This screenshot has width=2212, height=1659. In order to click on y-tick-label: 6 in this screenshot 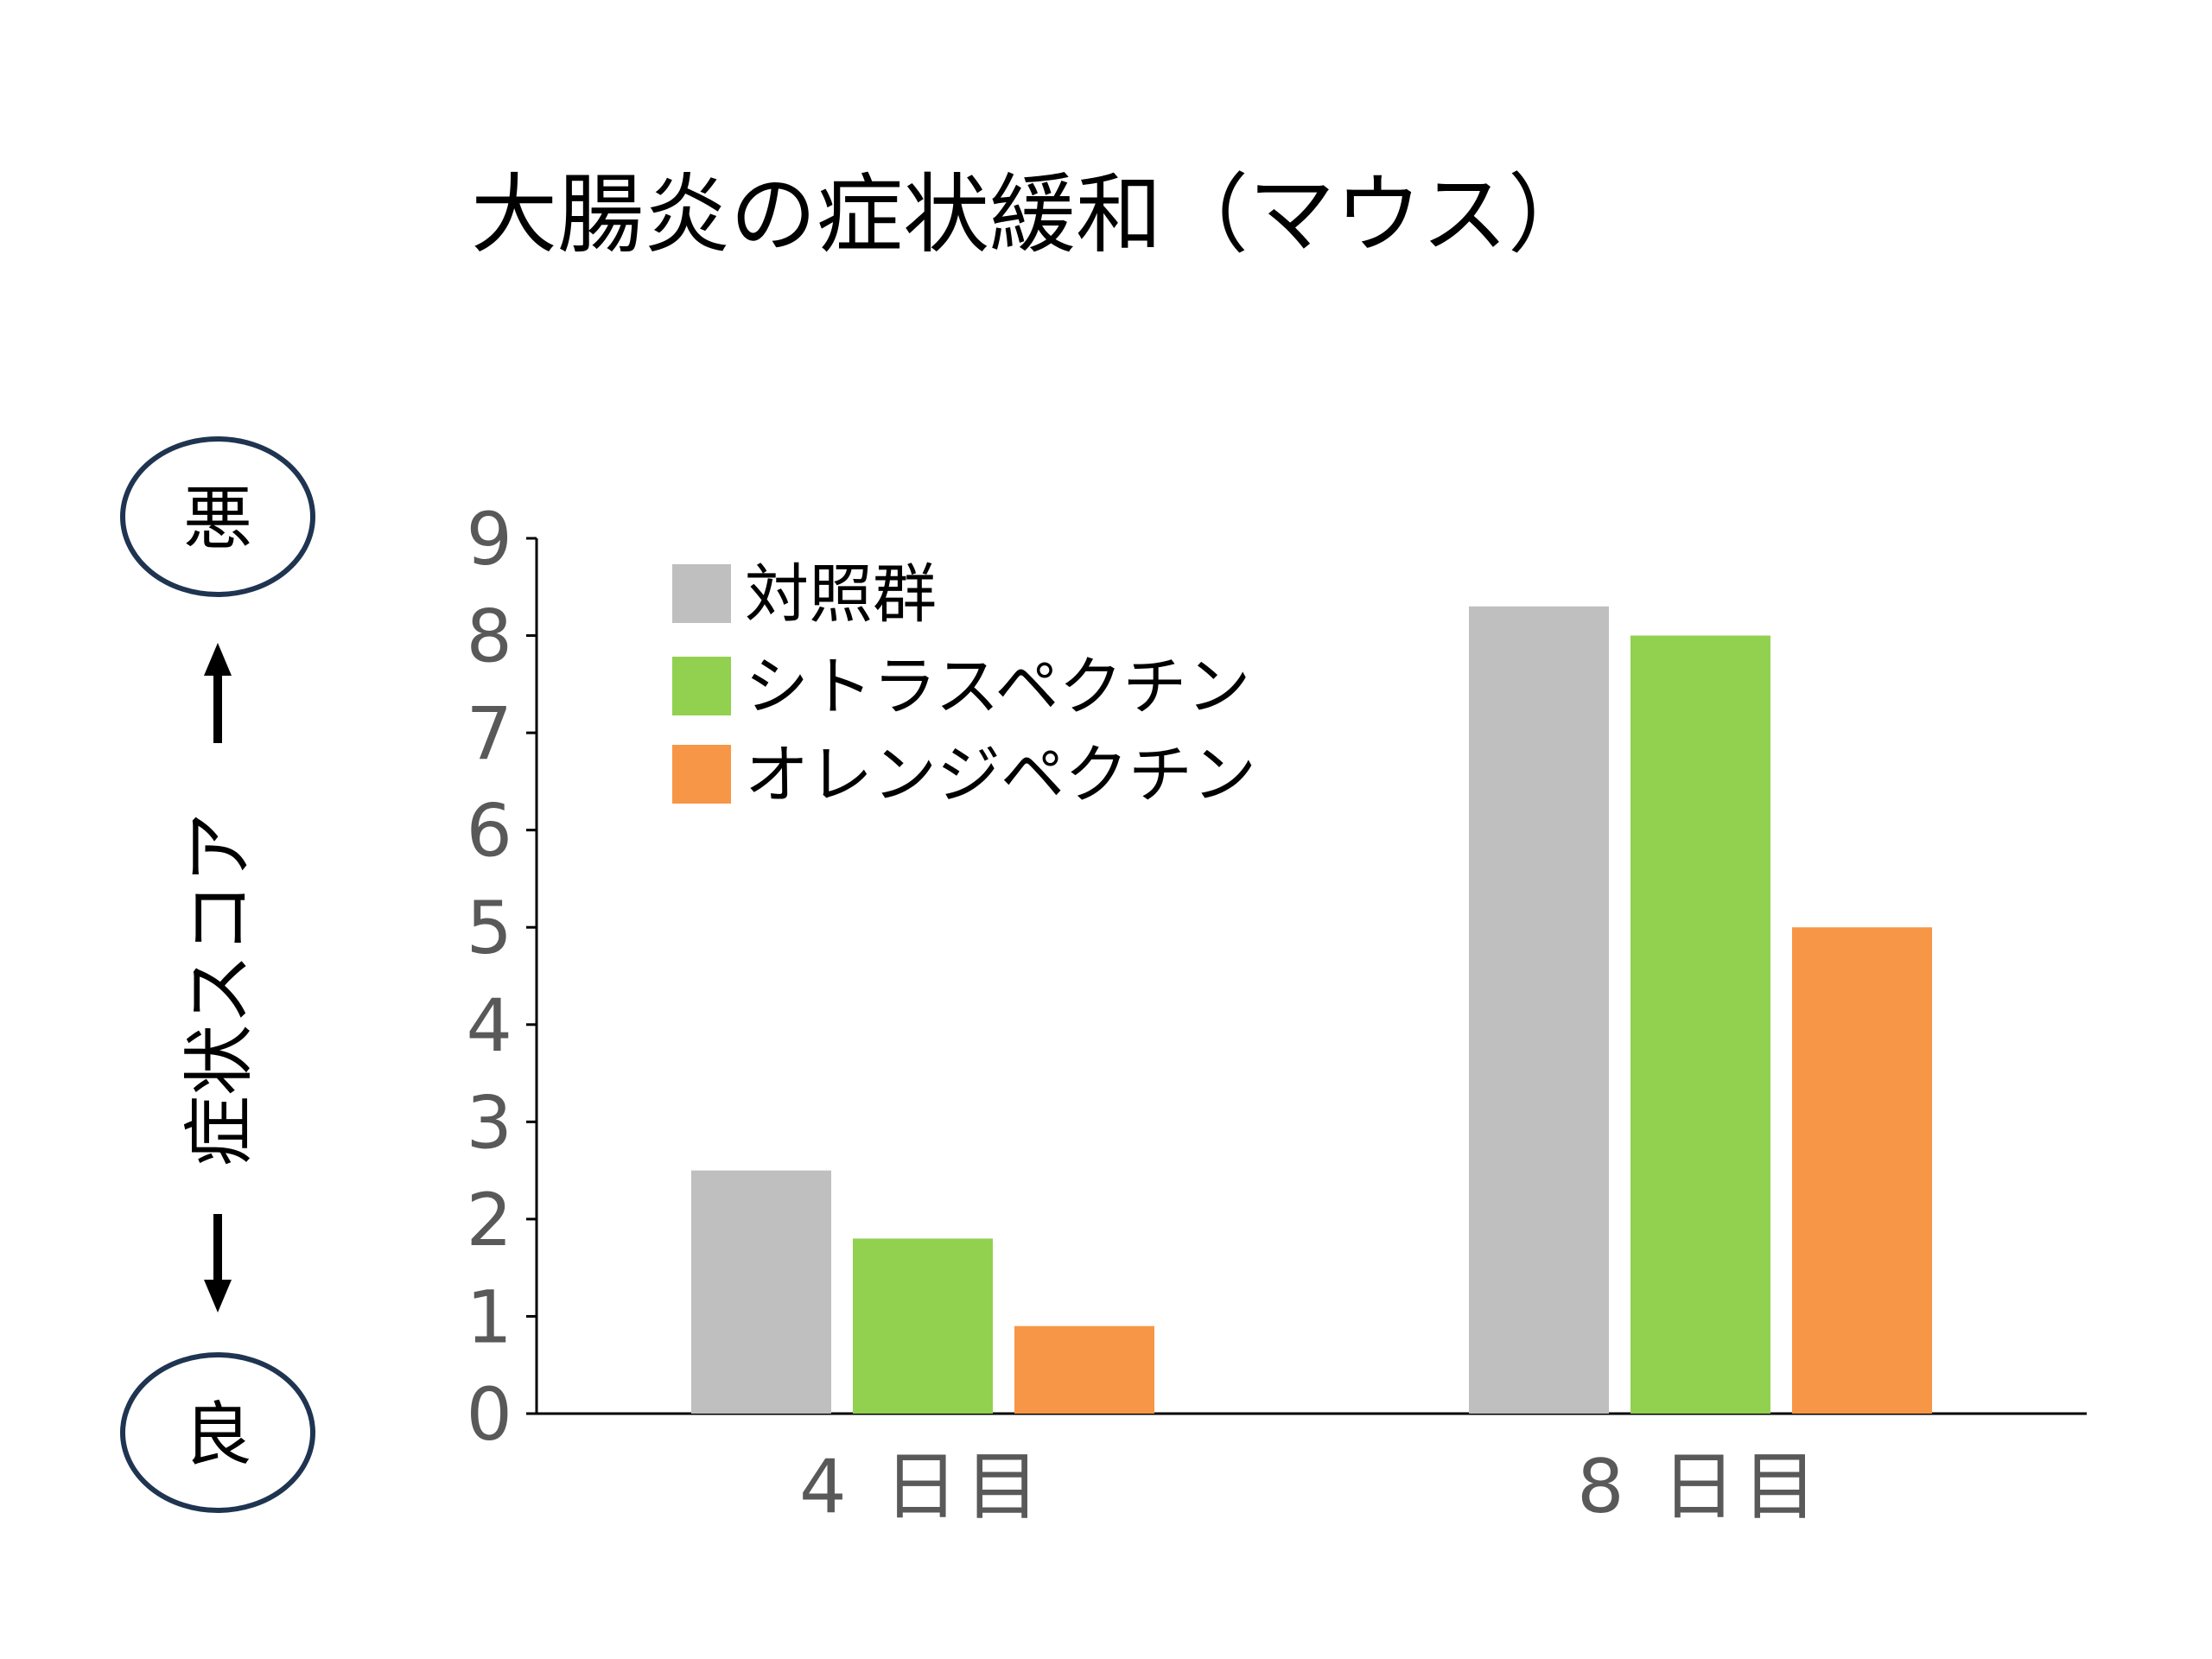, I will do `click(489, 831)`.